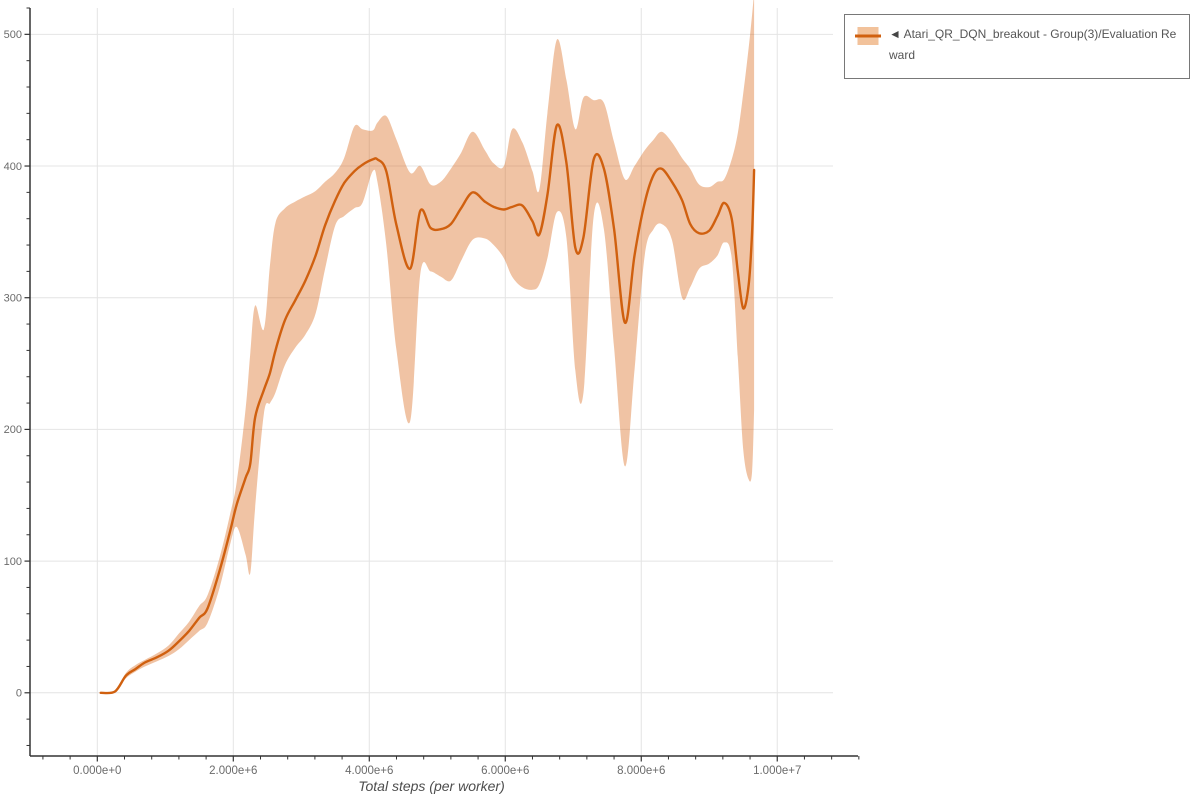 The width and height of the screenshot is (1200, 800). What do you see at coordinates (13, 167) in the screenshot?
I see `y-tick-label: 400` at bounding box center [13, 167].